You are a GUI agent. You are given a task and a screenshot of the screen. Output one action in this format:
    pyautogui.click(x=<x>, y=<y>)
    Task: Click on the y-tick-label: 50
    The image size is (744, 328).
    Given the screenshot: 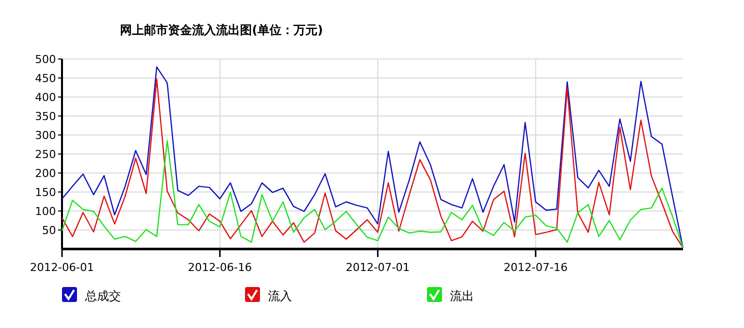 What is the action you would take?
    pyautogui.click(x=49, y=230)
    